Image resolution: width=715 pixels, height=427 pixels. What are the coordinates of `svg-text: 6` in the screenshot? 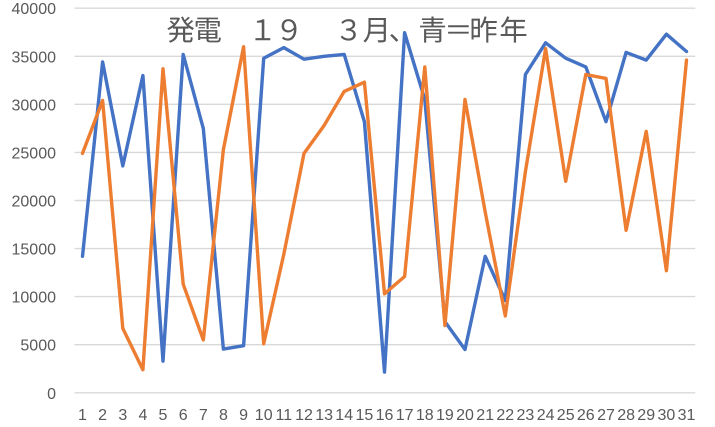 It's located at (183, 415).